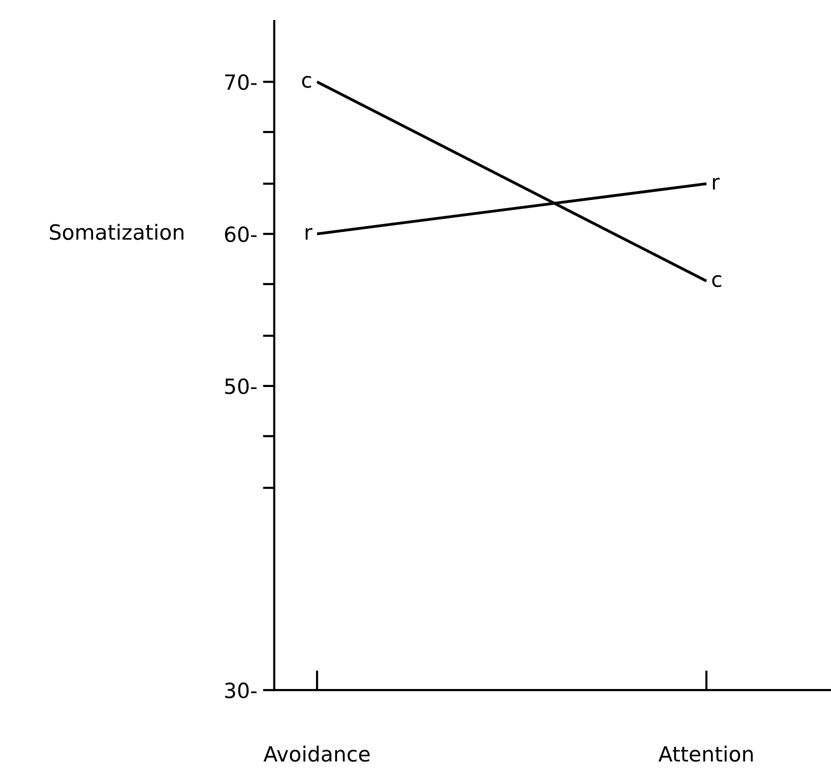 The image size is (831, 778). I want to click on y-tick-label: 50-, so click(241, 386).